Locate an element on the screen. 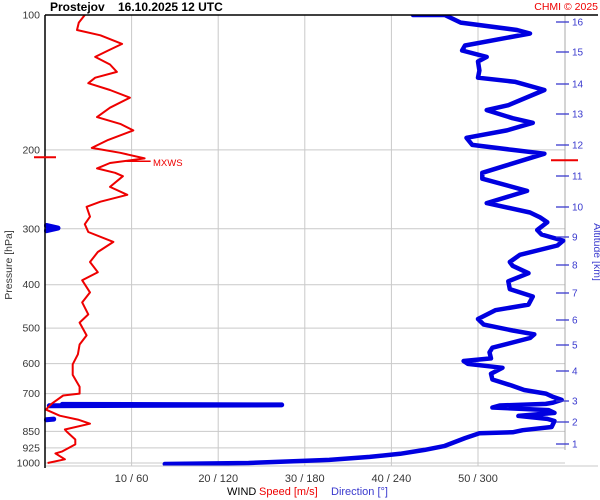 This screenshot has height=500, width=600. altitude-tick-label: 9 is located at coordinates (575, 238).